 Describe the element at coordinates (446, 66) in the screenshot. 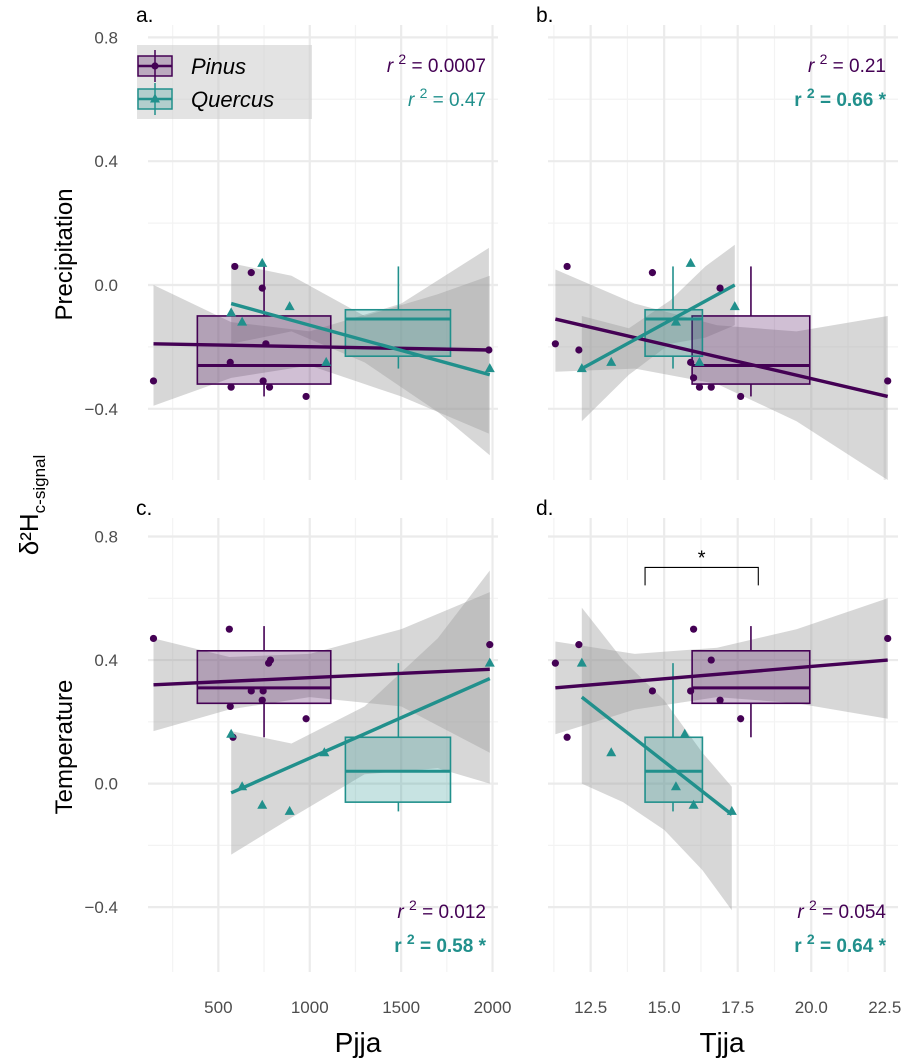

I see `r2-value: = 0.0007` at that location.